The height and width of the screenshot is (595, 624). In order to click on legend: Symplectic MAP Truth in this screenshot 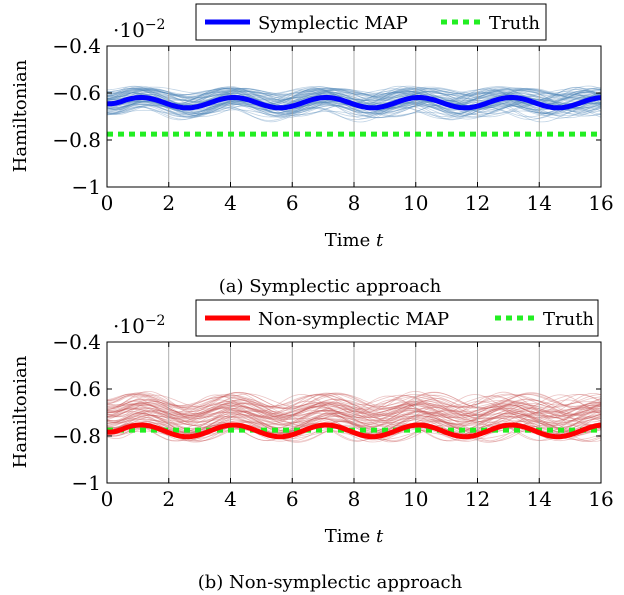, I will do `click(371, 22)`.